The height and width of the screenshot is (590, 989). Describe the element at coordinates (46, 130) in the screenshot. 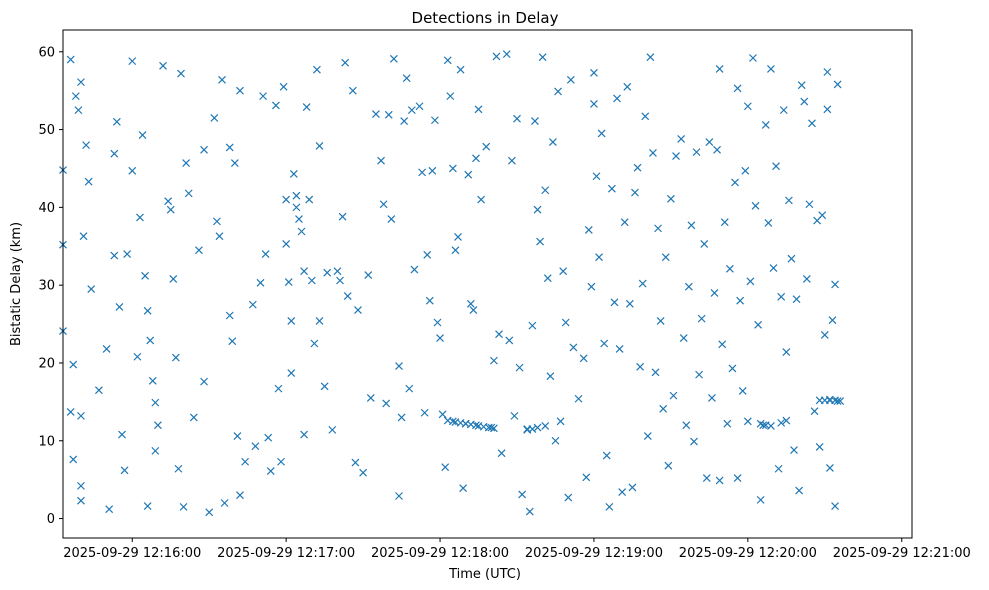

I see `y-tick-label: 50` at that location.